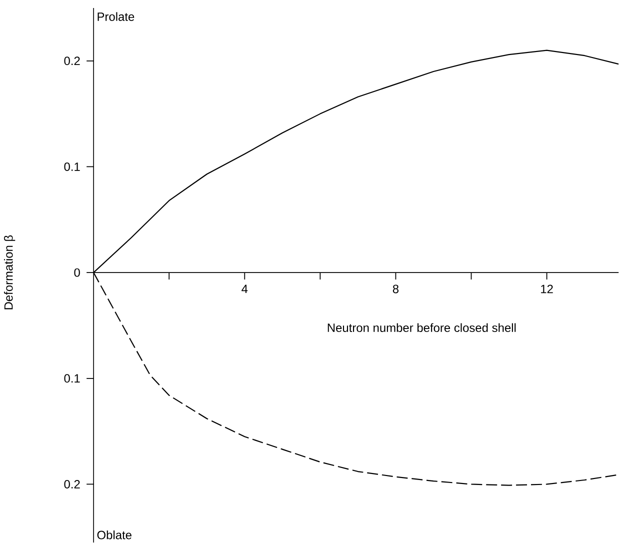 Image resolution: width=619 pixels, height=543 pixels. I want to click on y-axis-title: Deformation β, so click(10, 272).